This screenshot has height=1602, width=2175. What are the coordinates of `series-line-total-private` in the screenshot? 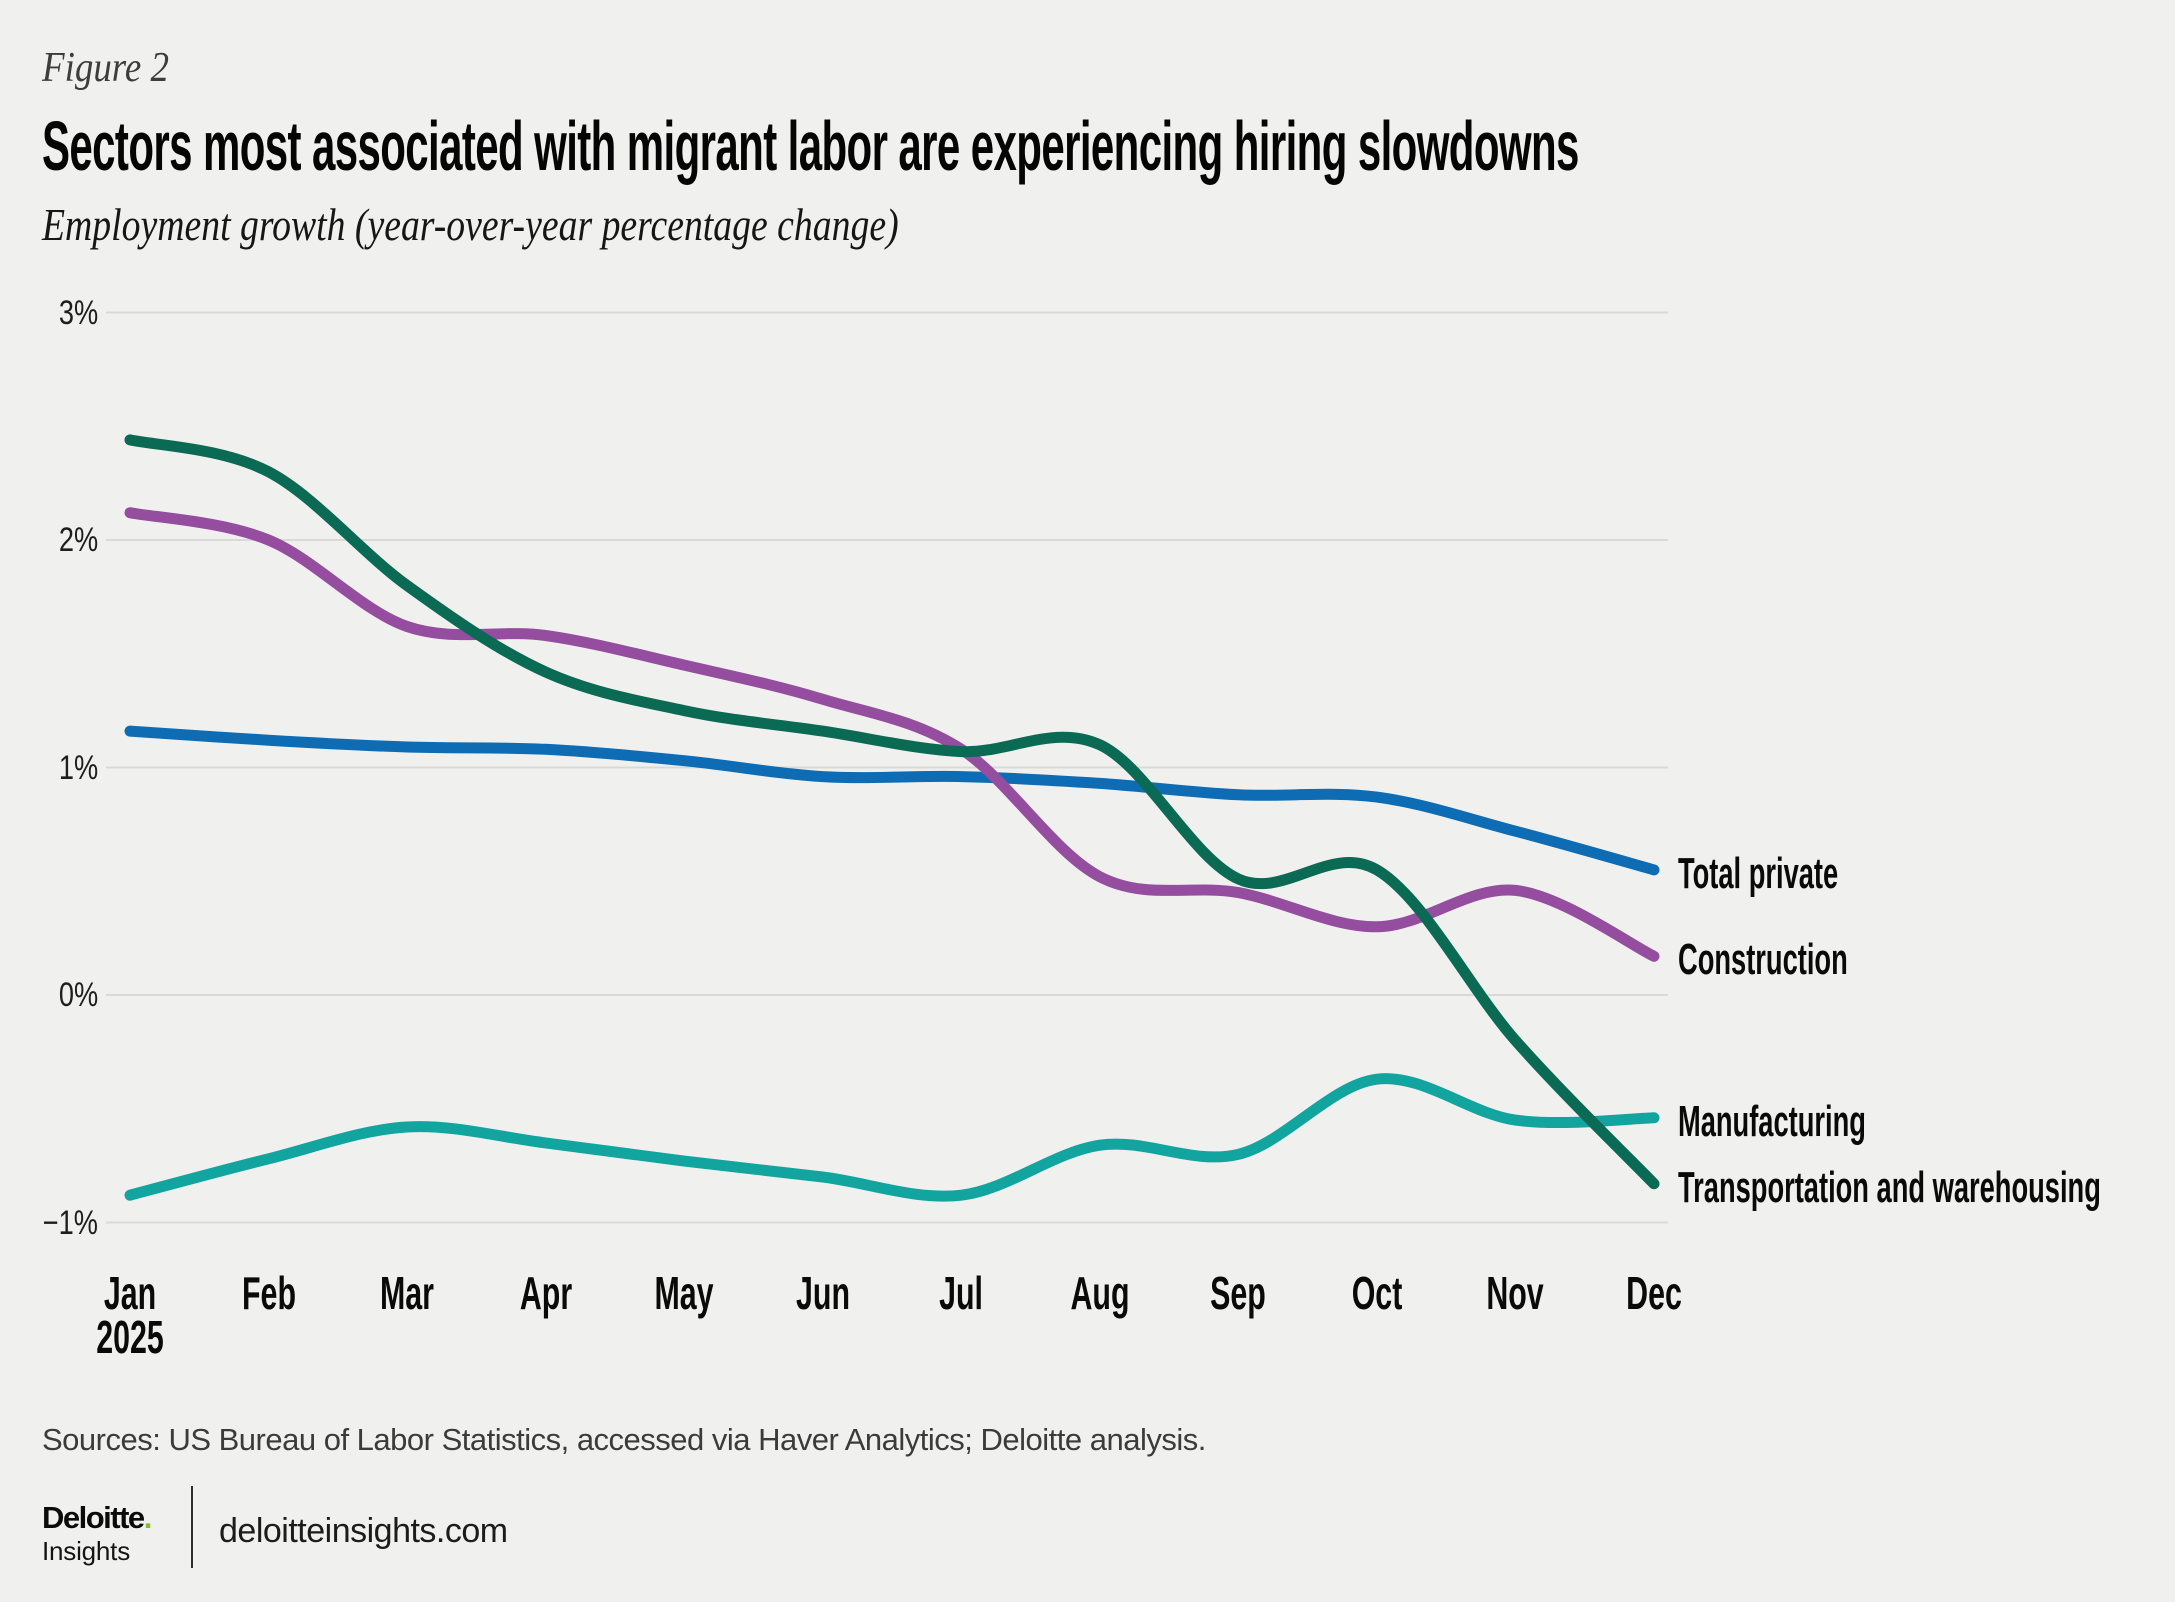 It's located at (892, 800).